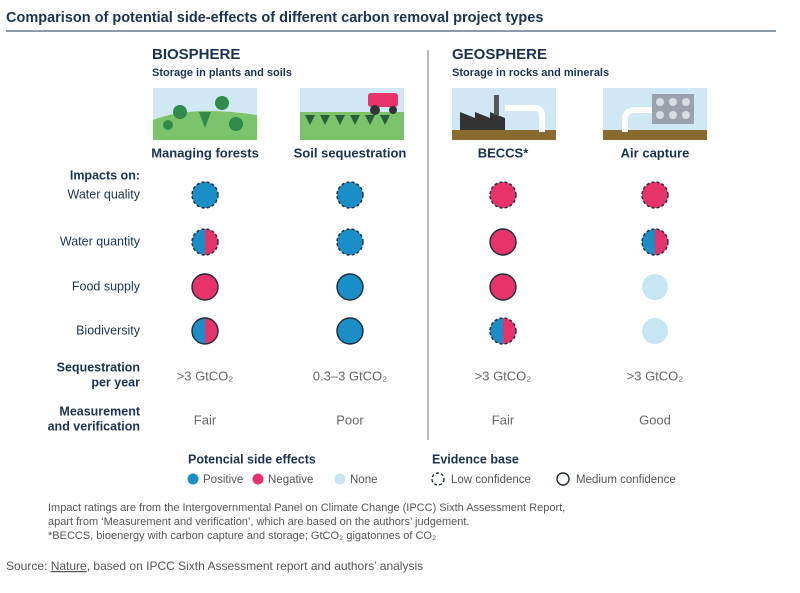 Image resolution: width=800 pixels, height=593 pixels. What do you see at coordinates (69, 566) in the screenshot?
I see `source-link: Nature` at bounding box center [69, 566].